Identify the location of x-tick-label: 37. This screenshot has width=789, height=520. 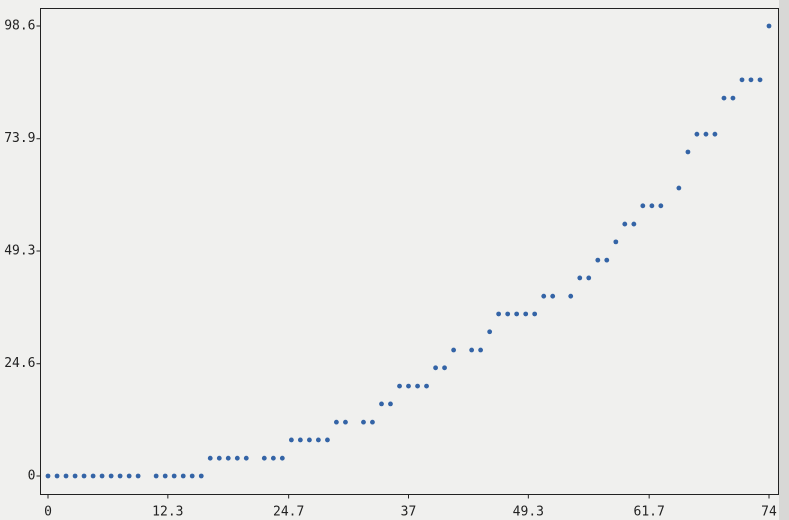
(409, 512).